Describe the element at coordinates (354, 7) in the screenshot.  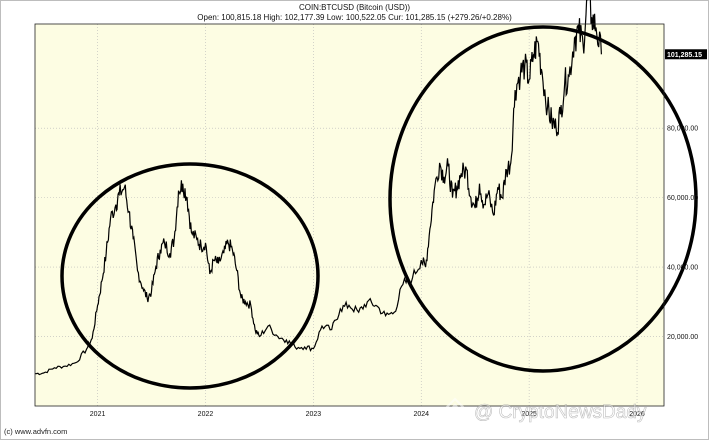
I see `chart-title: COIN:BTCUSD (Bitcoin (USD))` at that location.